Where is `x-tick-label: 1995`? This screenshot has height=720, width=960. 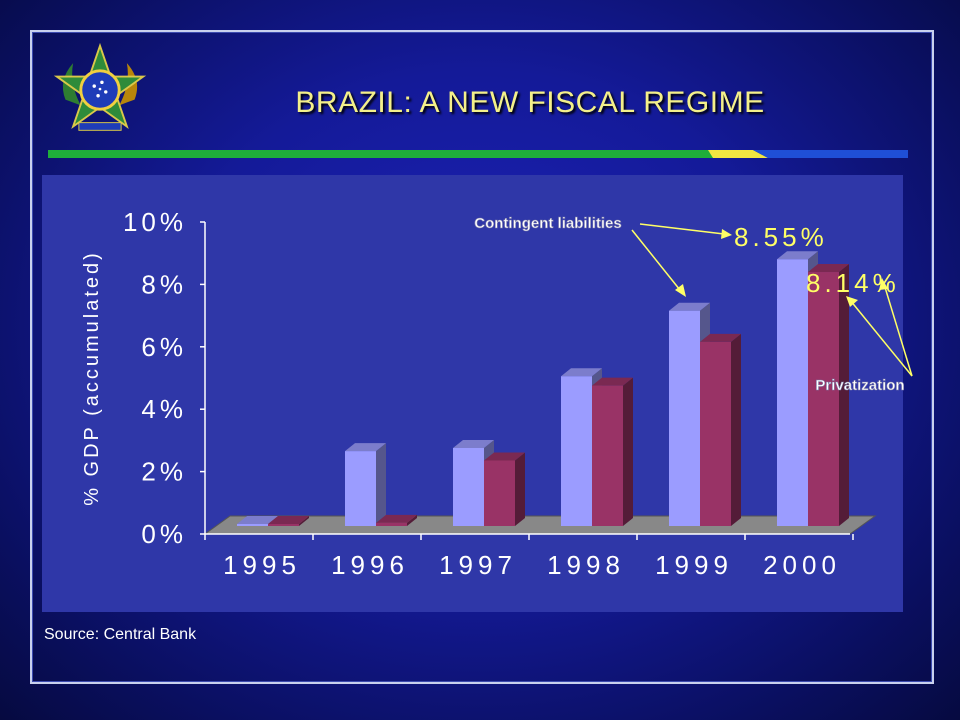
x-tick-label: 1995 is located at coordinates (262, 565).